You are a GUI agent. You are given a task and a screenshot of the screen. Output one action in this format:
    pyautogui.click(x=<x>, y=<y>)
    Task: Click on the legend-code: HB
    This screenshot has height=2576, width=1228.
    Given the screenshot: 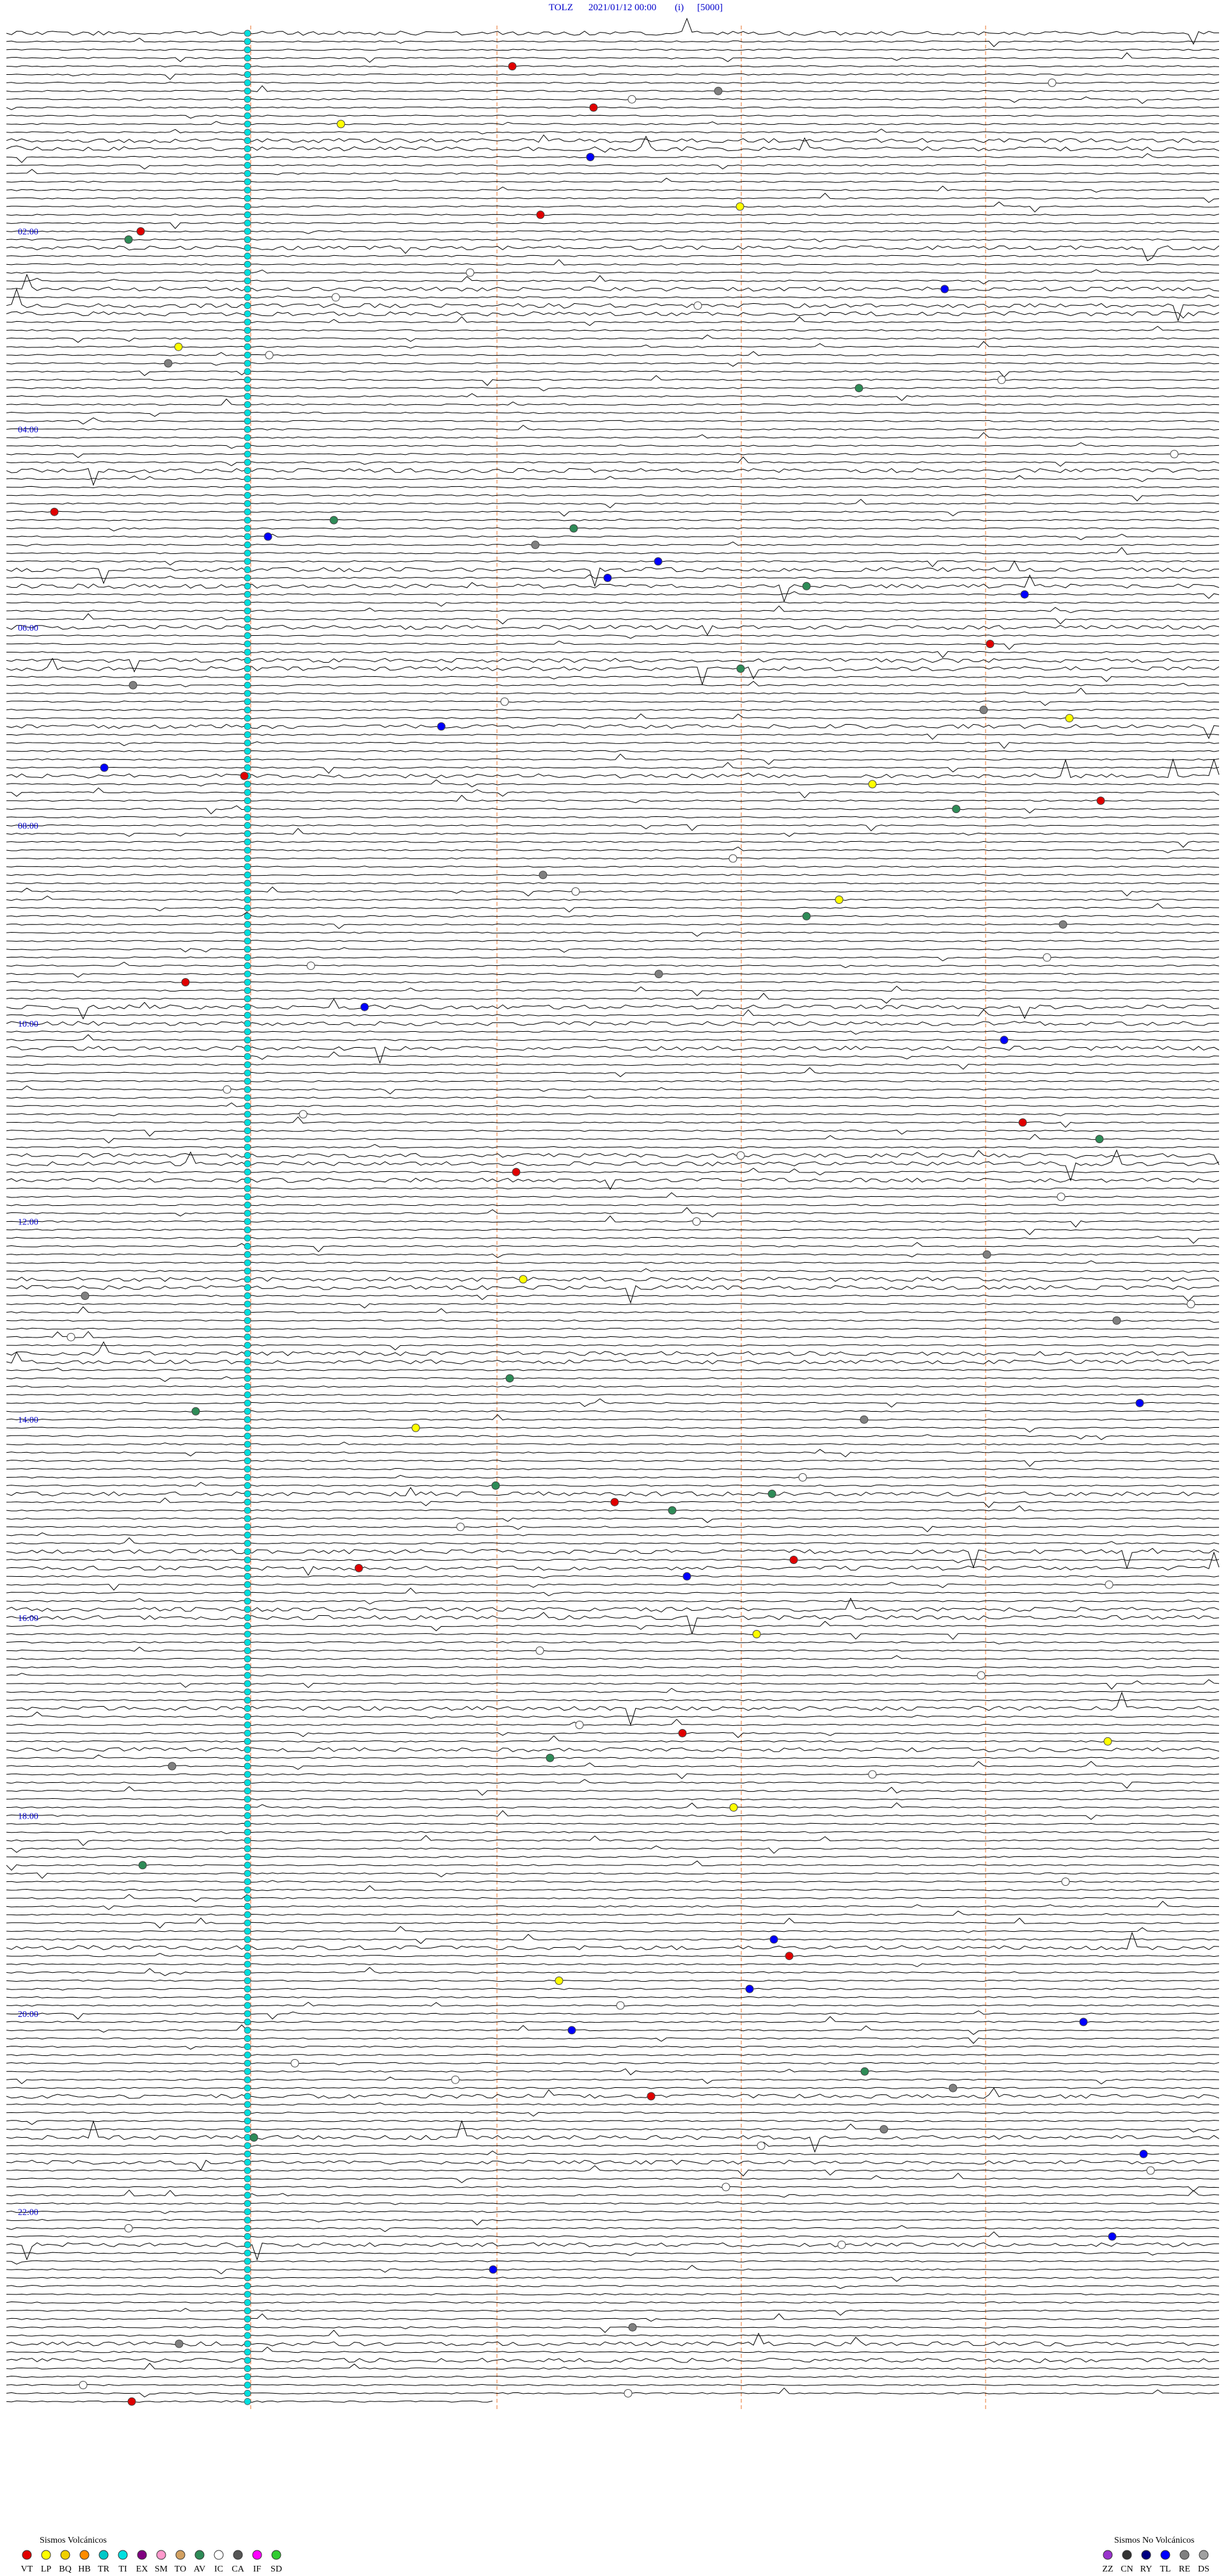 What is the action you would take?
    pyautogui.click(x=84, y=2569)
    